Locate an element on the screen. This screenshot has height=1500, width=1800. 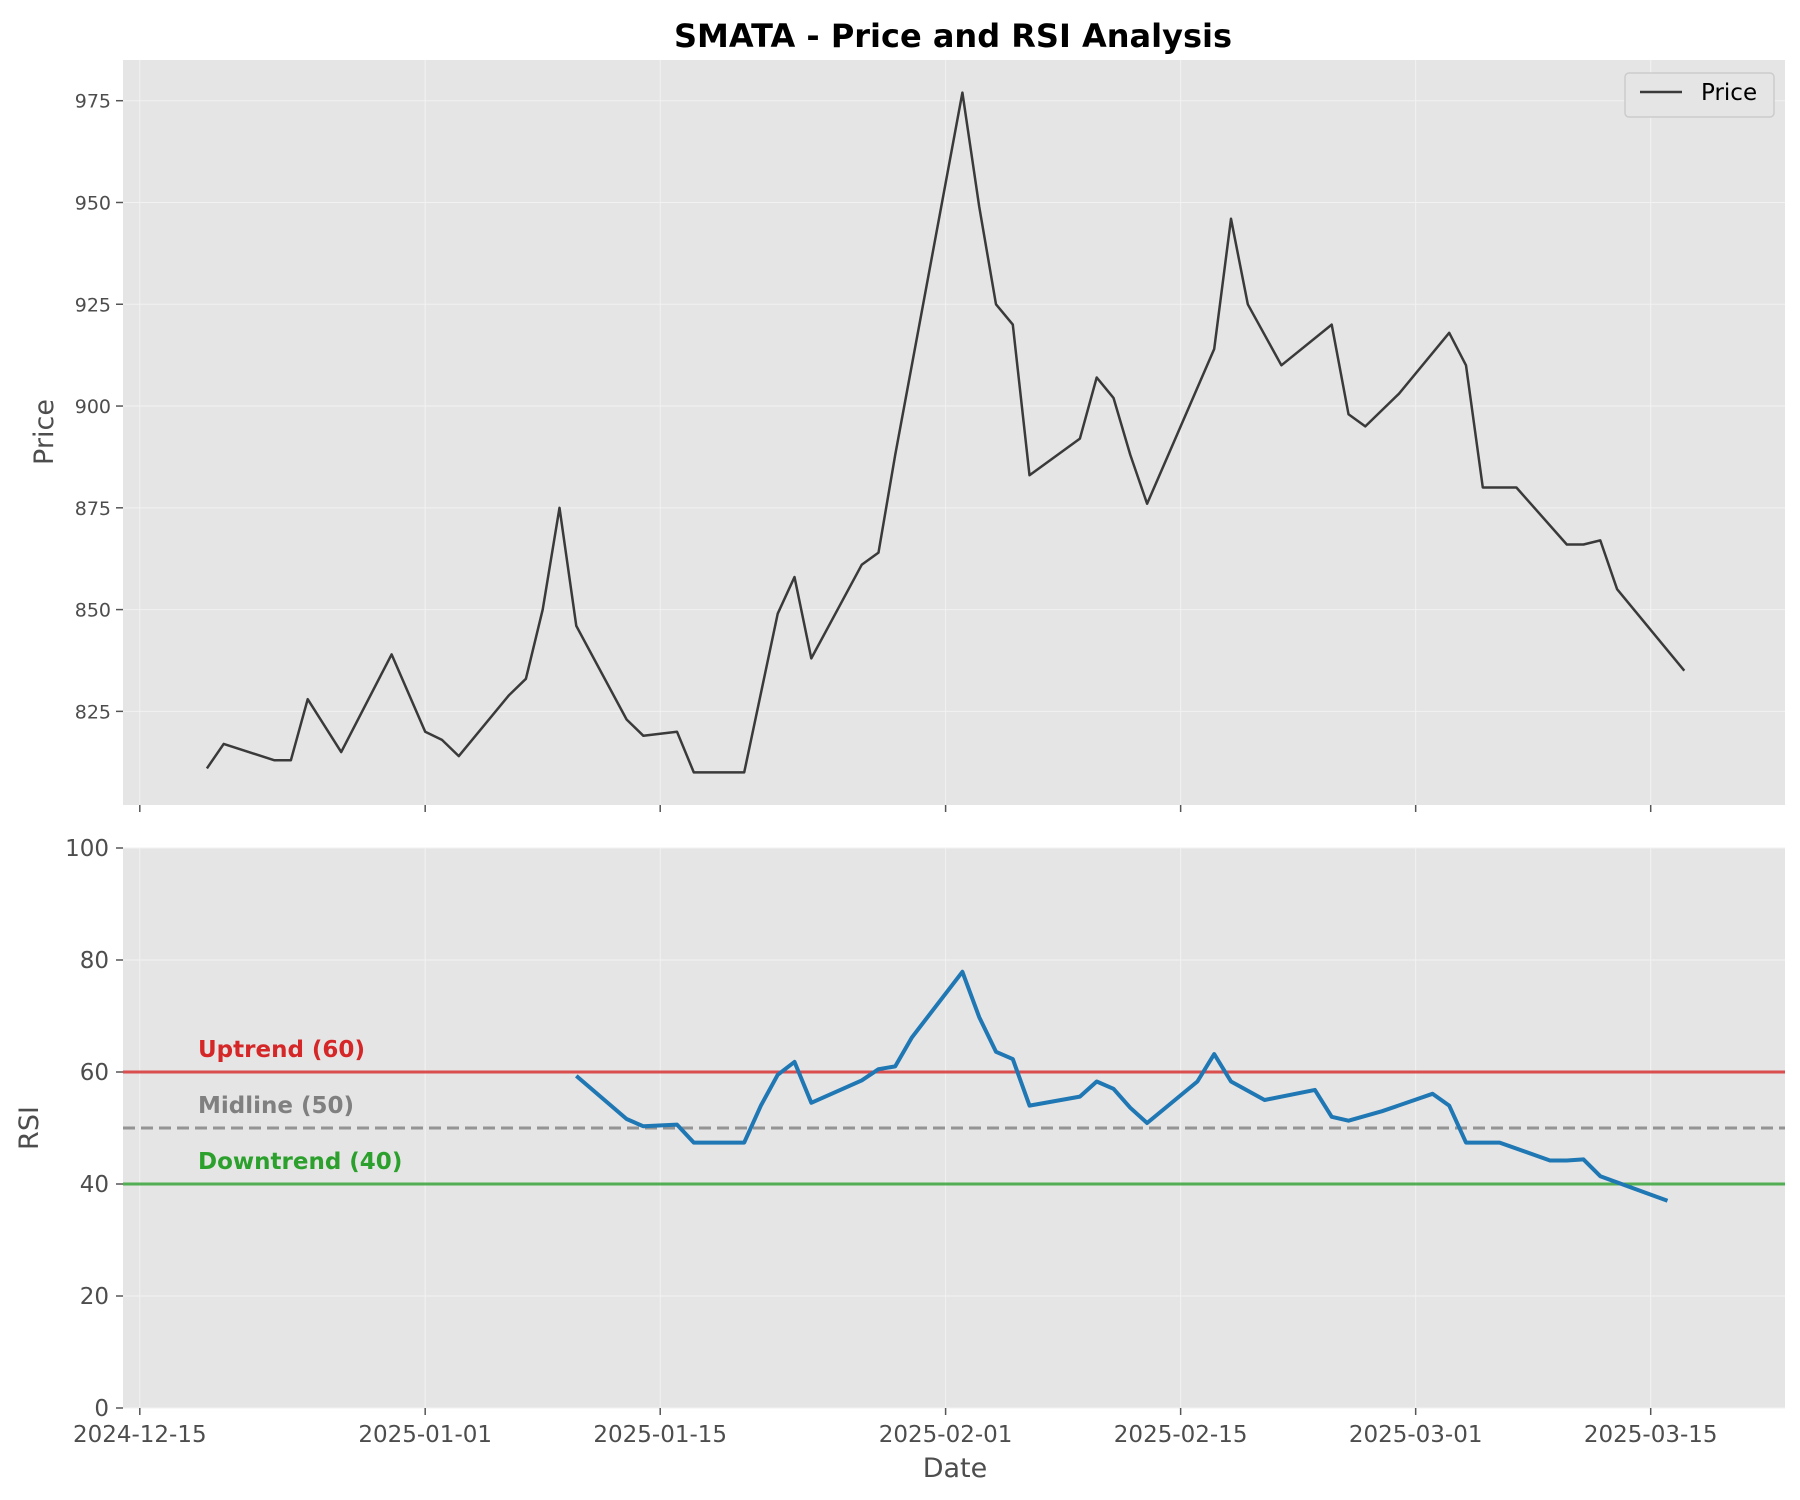
price-y-tick-label: 825 is located at coordinates (93, 712).